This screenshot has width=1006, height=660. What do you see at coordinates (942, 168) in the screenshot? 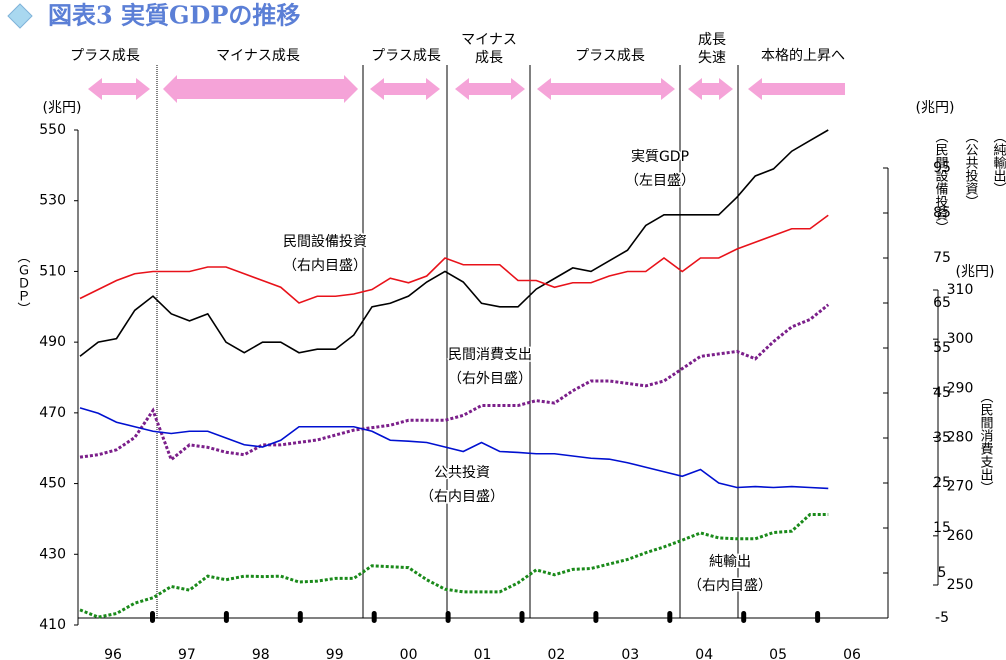
I see `y2-tick-label: 95` at bounding box center [942, 168].